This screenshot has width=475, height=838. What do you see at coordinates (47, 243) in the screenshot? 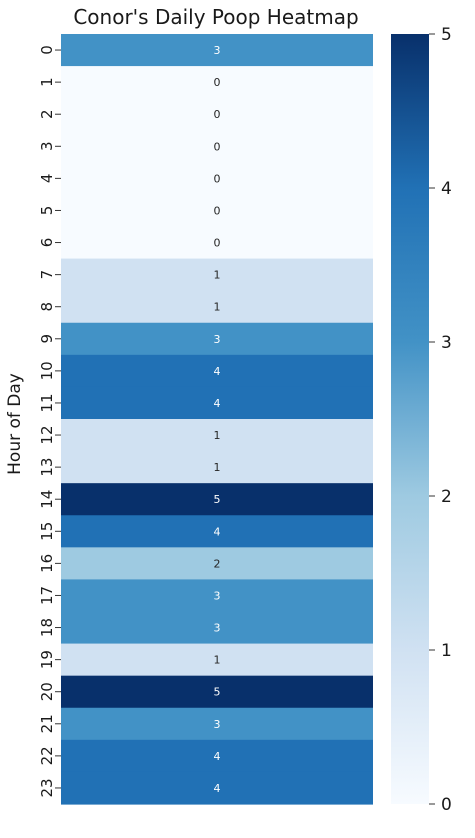
I see `y-tick-label: 6` at bounding box center [47, 243].